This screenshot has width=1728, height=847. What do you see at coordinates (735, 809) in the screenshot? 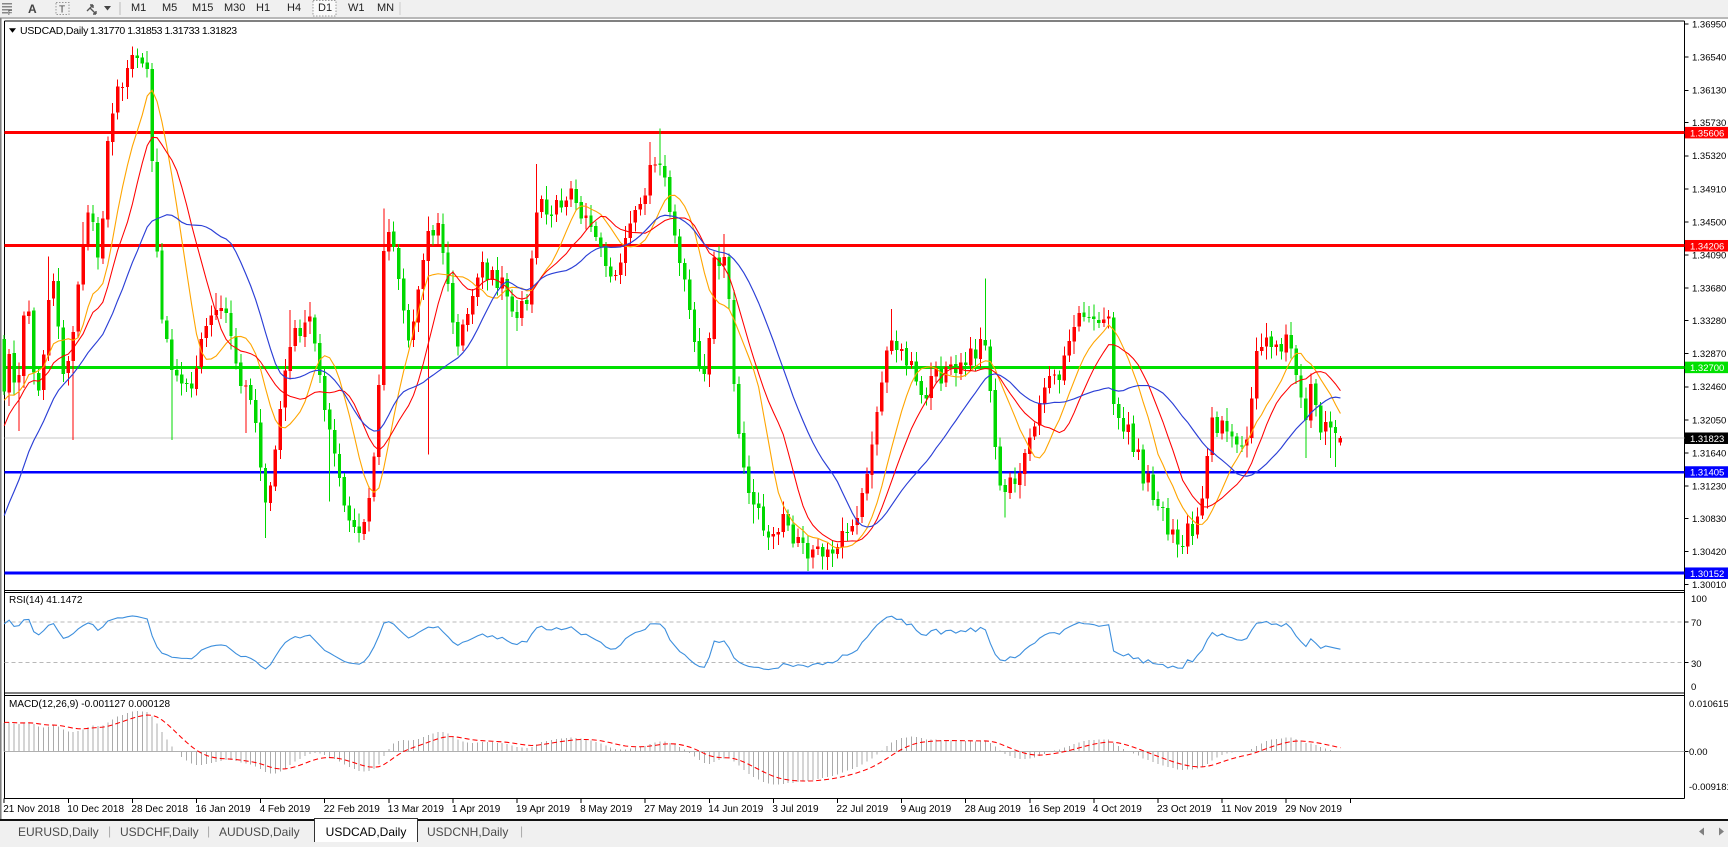
I see `svg-text: 14 Jun 2019` at bounding box center [735, 809].